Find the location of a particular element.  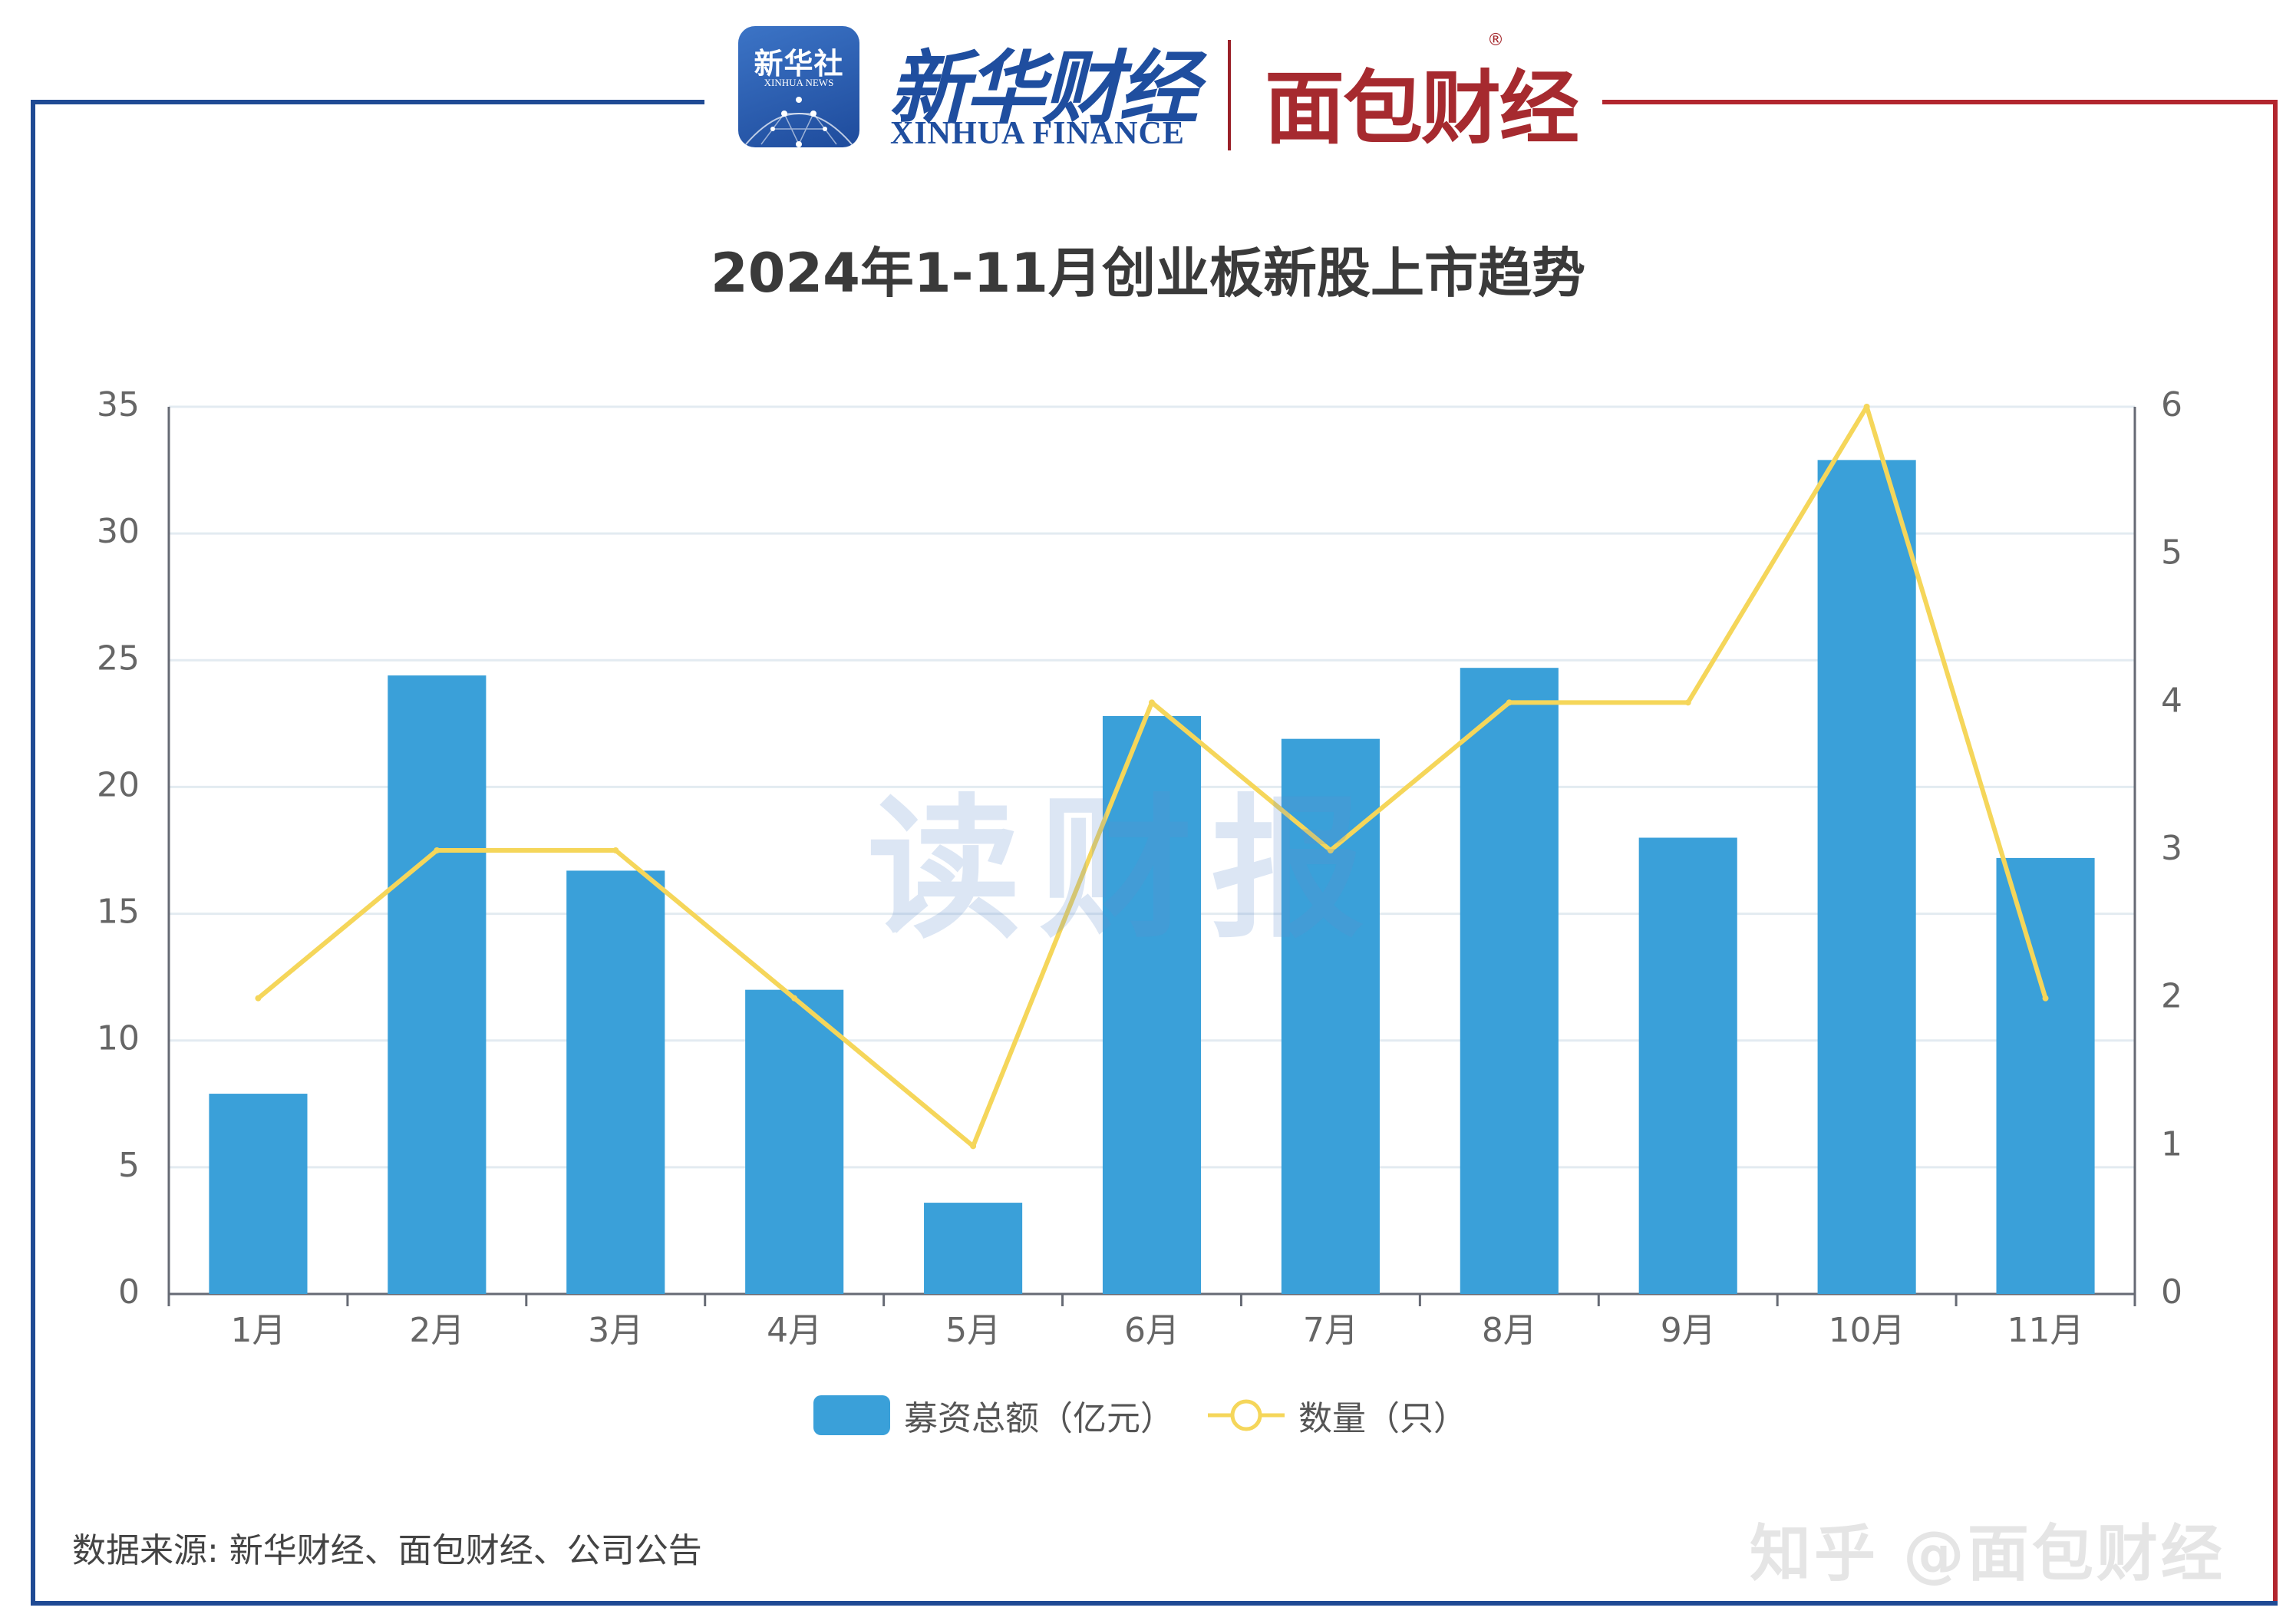

x-axis-tick-label: 5月 is located at coordinates (973, 1330).